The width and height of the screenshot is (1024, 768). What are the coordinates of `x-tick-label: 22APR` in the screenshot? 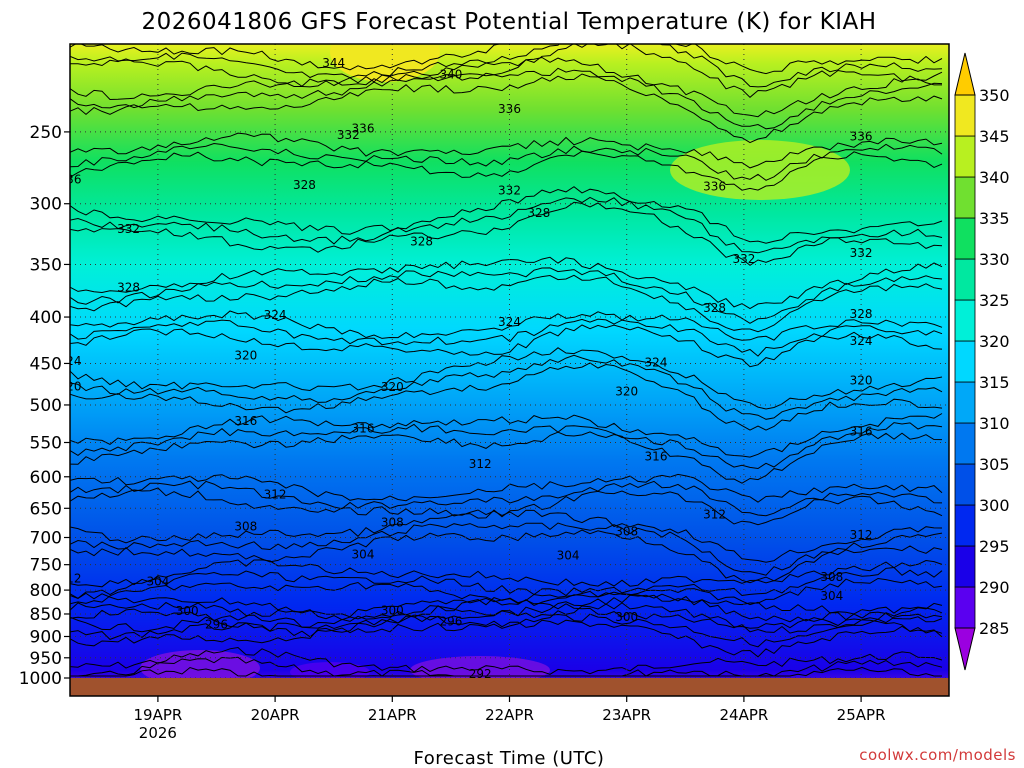 It's located at (509, 715).